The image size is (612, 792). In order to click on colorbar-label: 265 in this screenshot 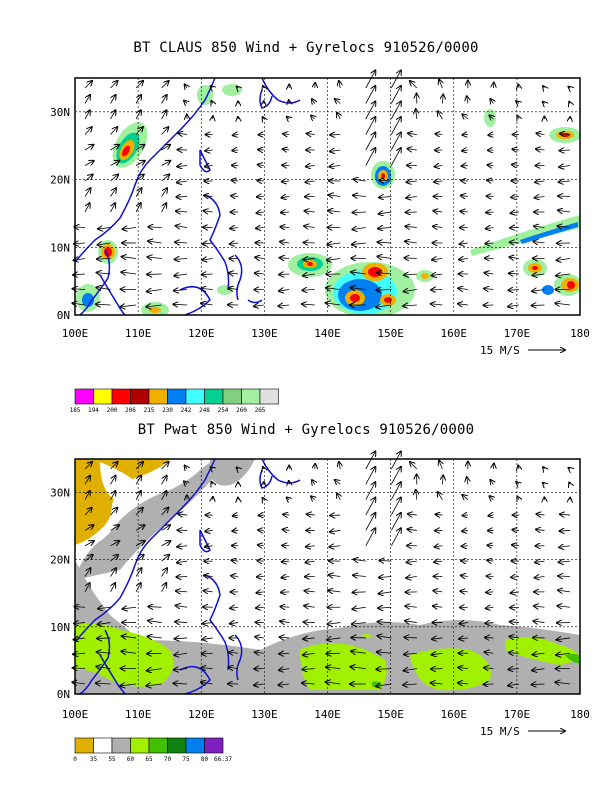, I will do `click(260, 410)`.